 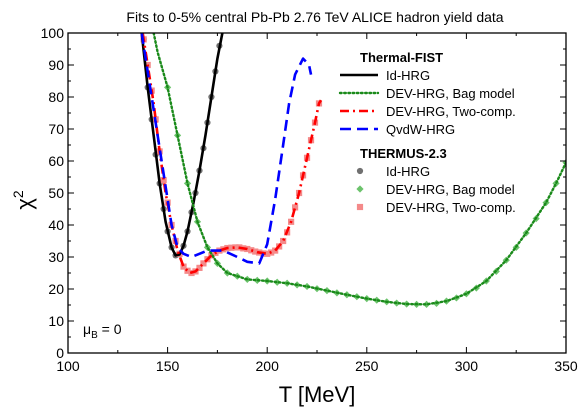 I want to click on legend-header-0: Thermal-FIST, so click(x=401, y=57).